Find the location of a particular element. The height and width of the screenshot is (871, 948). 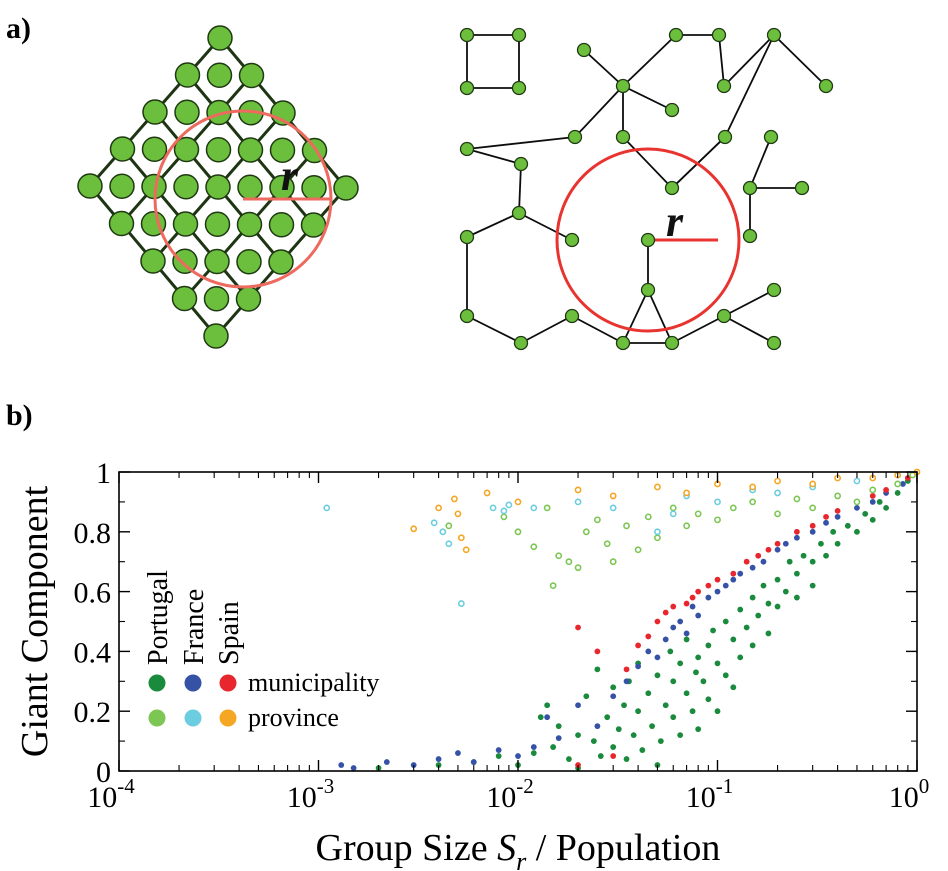

legend-marker is located at coordinates (228, 718).